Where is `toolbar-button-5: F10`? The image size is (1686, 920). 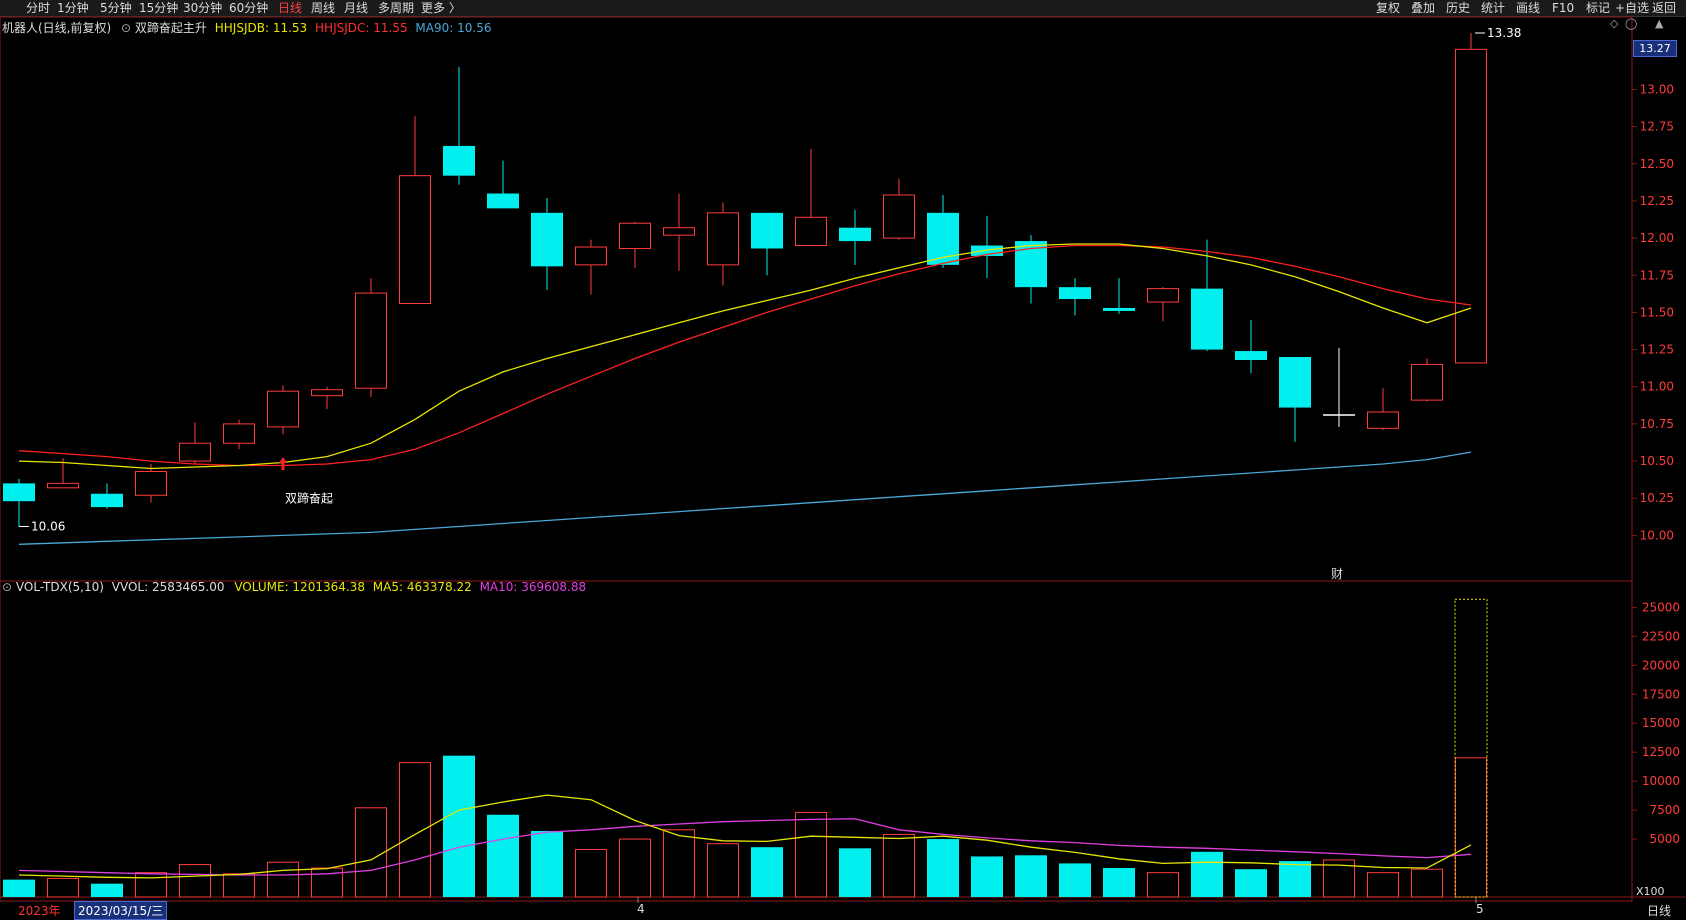
toolbar-button-5: F10 is located at coordinates (1563, 8).